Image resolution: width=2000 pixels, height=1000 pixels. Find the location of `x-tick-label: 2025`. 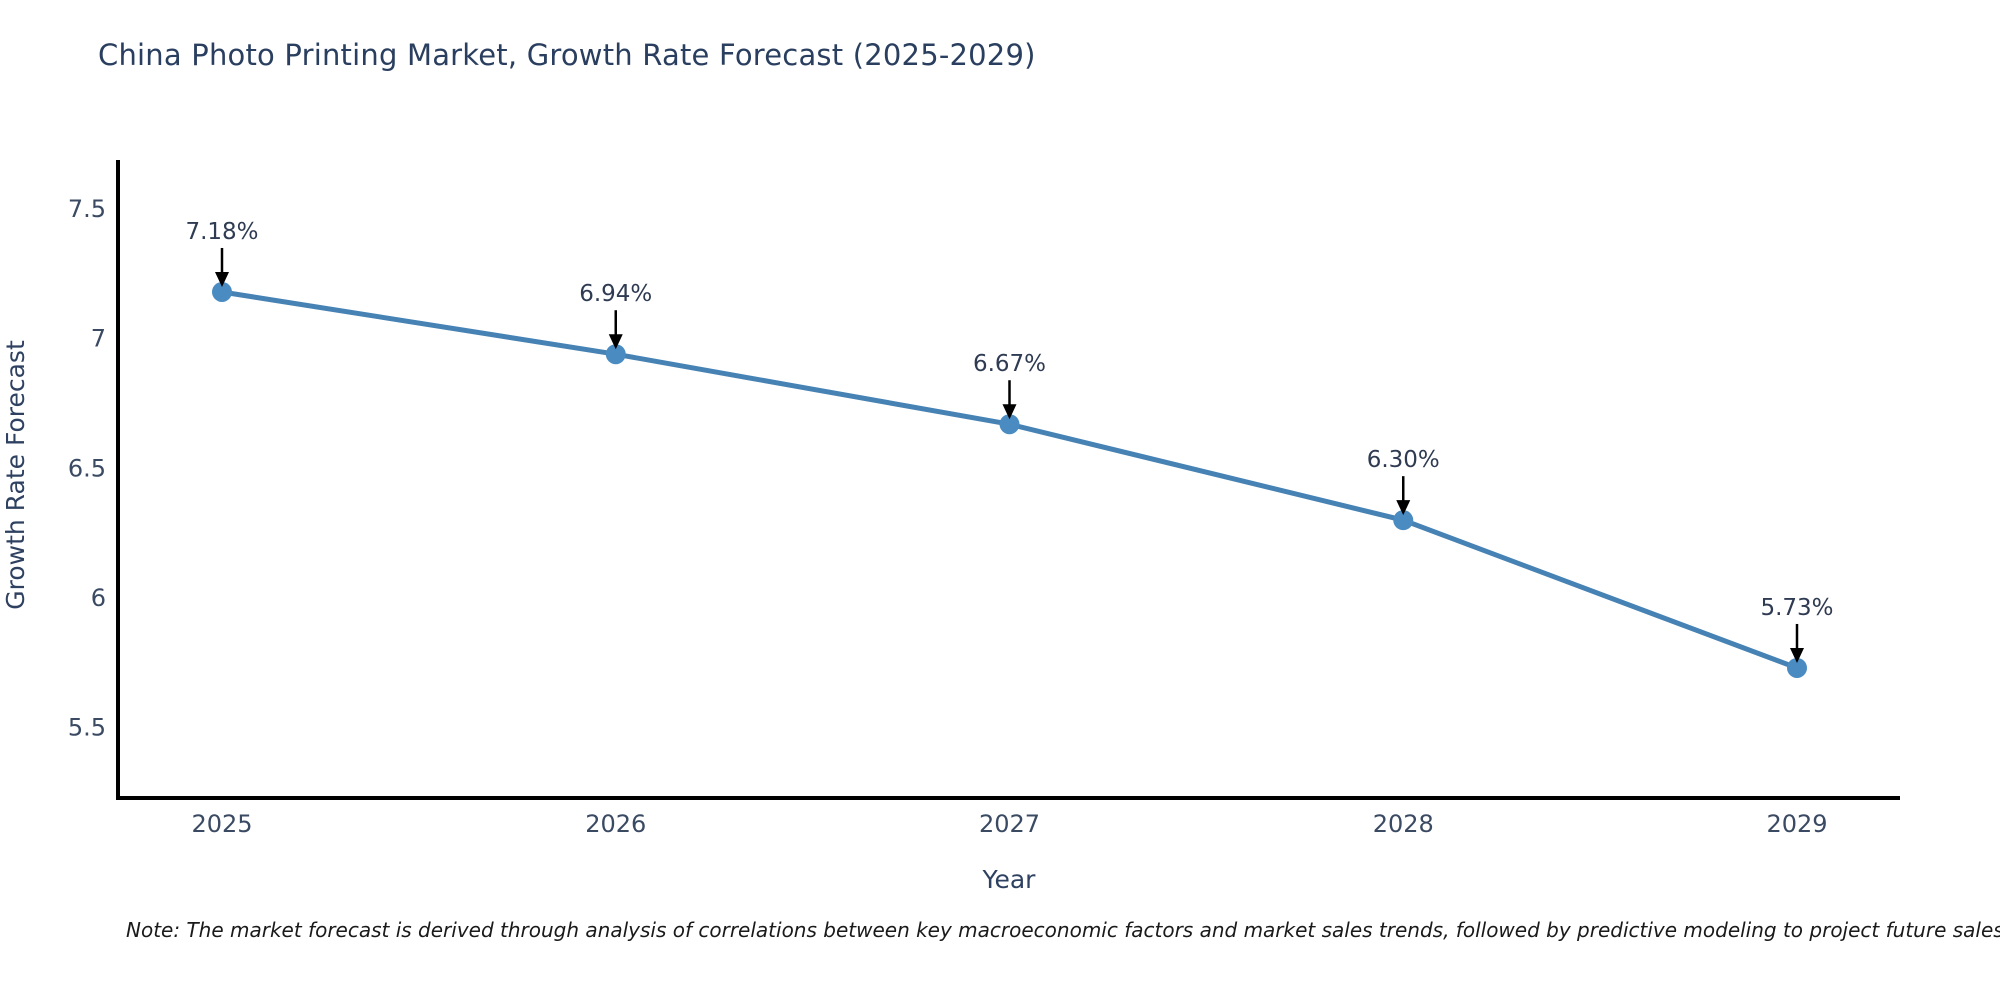

x-tick-label: 2025 is located at coordinates (221, 824).